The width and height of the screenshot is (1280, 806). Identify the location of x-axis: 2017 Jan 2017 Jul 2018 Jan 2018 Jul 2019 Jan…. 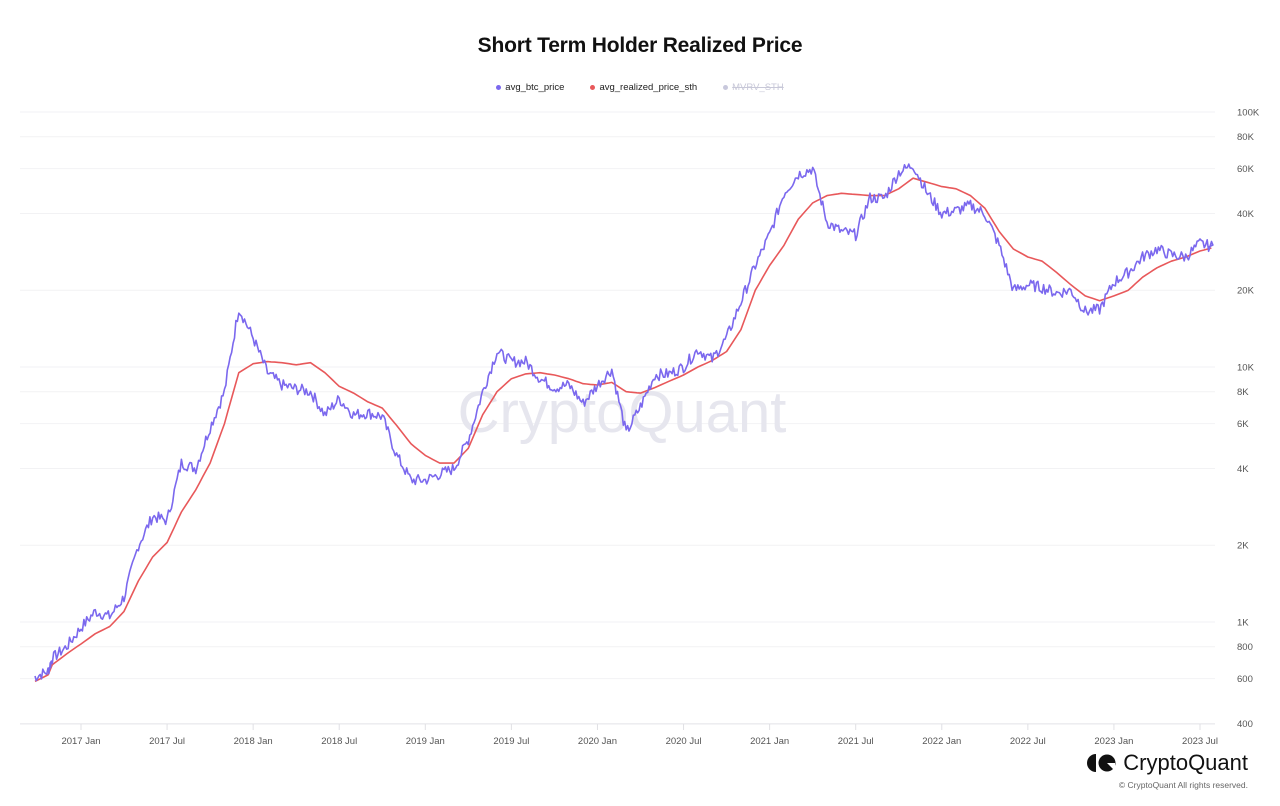
(619, 735).